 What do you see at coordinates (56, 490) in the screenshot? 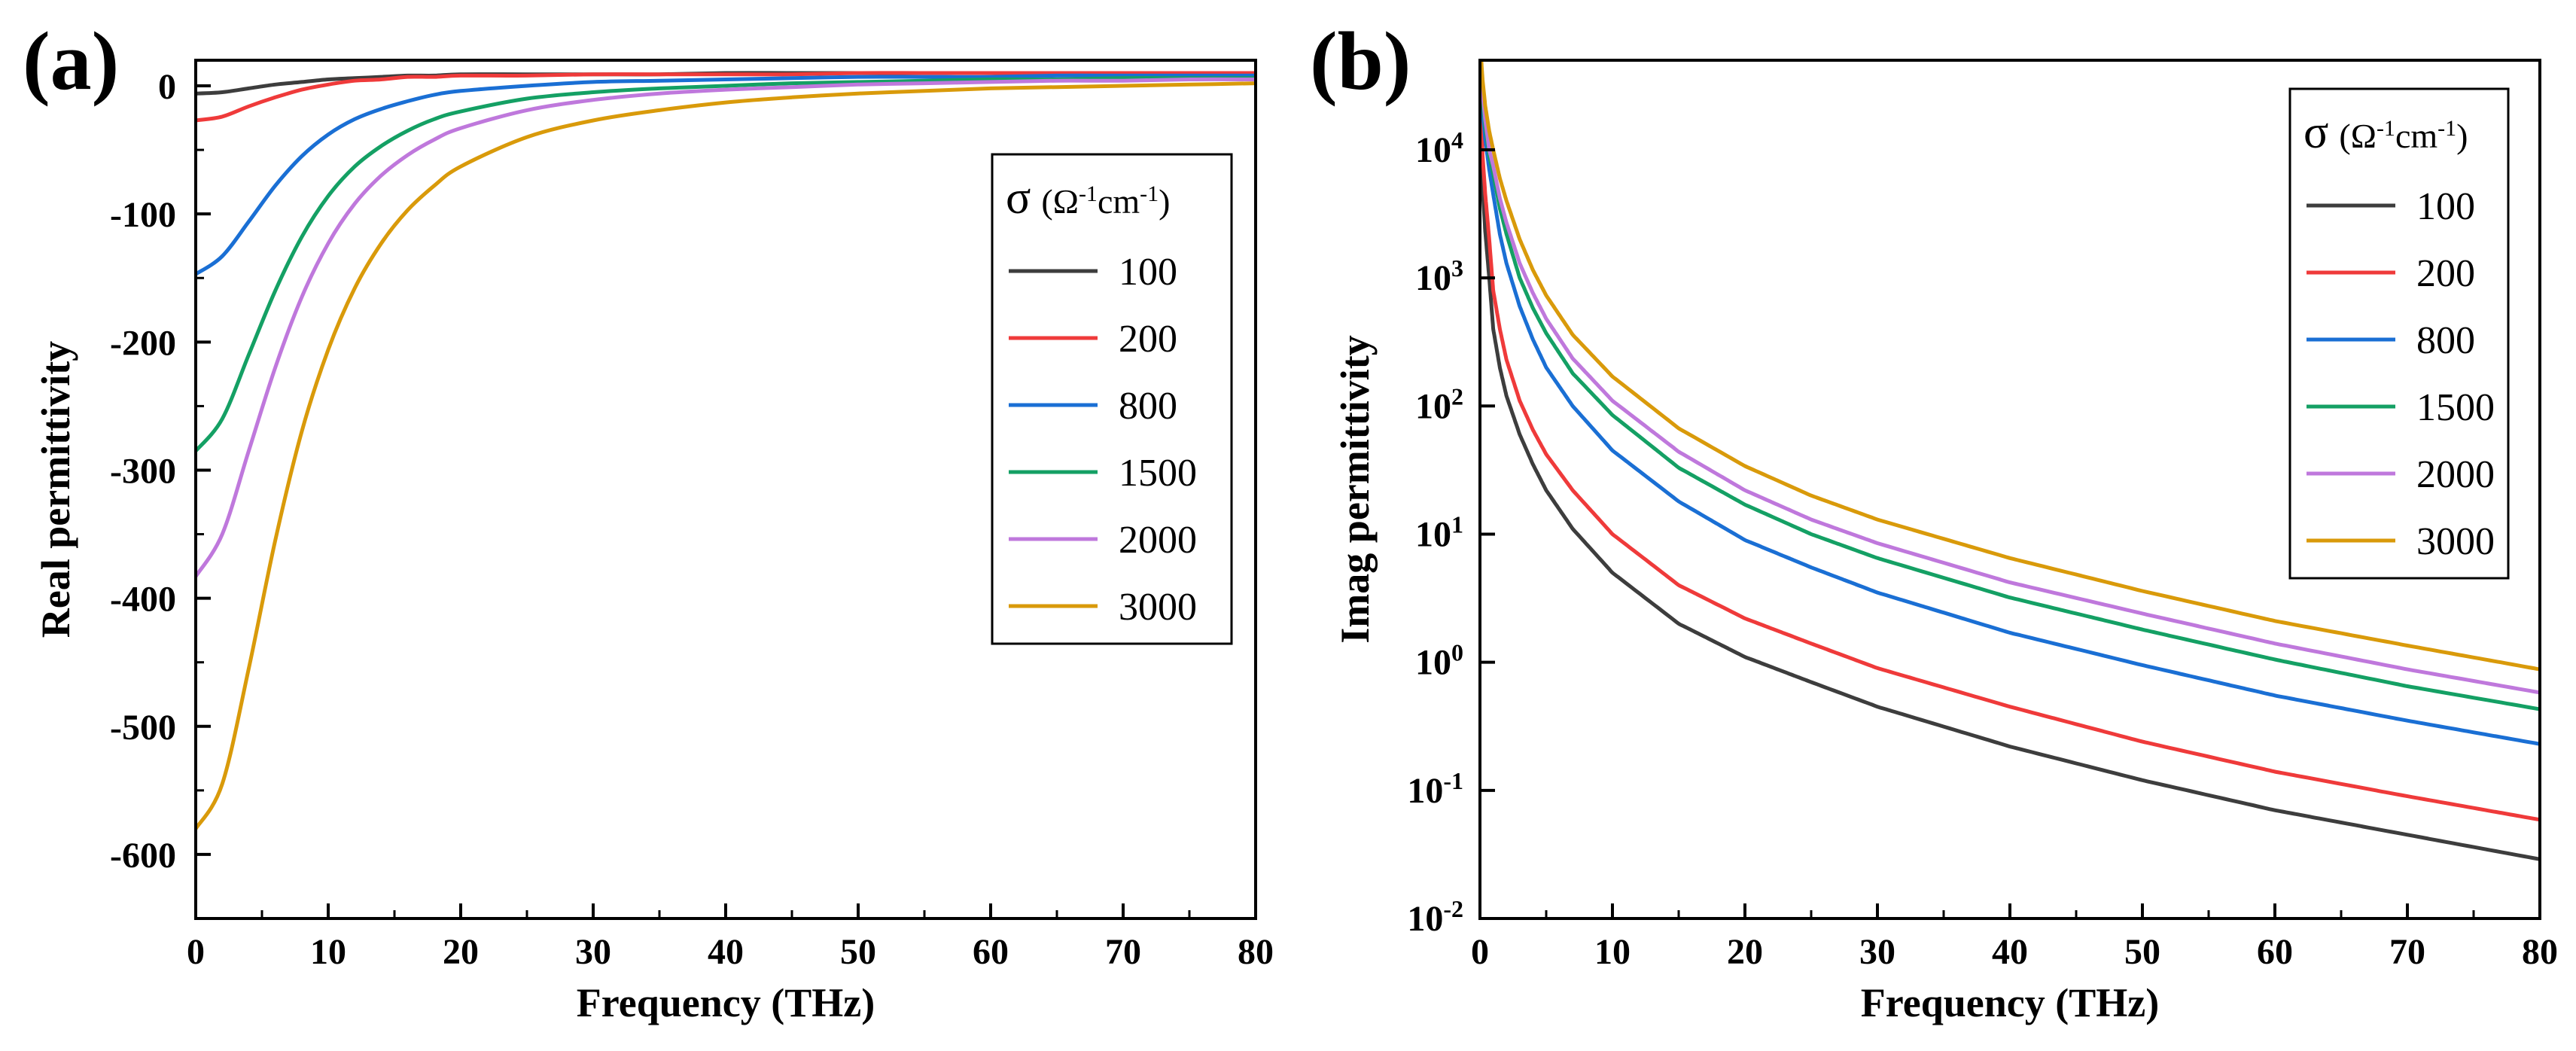
I see `y-axis-label: Real permittivity` at bounding box center [56, 490].